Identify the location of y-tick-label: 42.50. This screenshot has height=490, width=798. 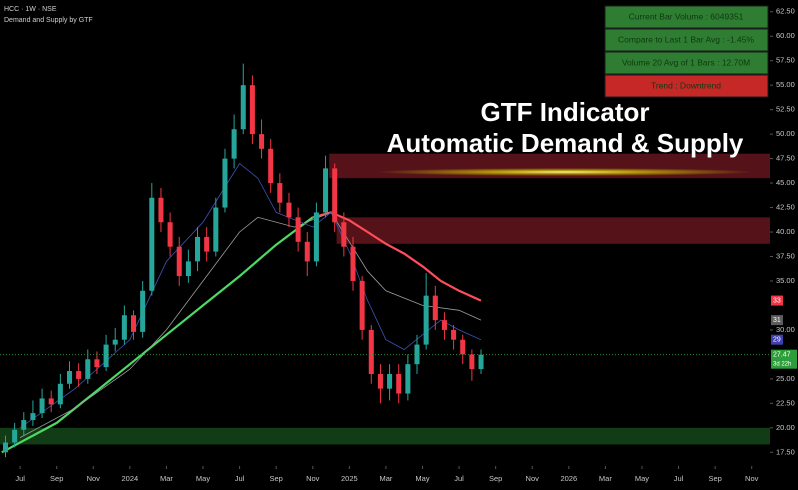
(785, 207).